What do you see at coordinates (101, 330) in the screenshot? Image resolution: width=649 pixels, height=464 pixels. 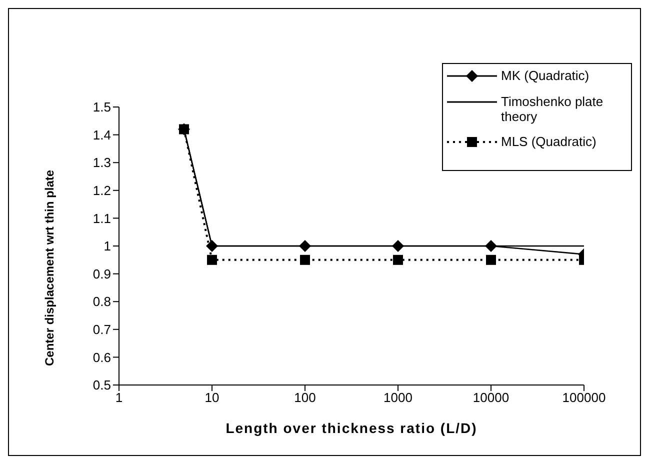 I see `y-tick-label: 0.7` at bounding box center [101, 330].